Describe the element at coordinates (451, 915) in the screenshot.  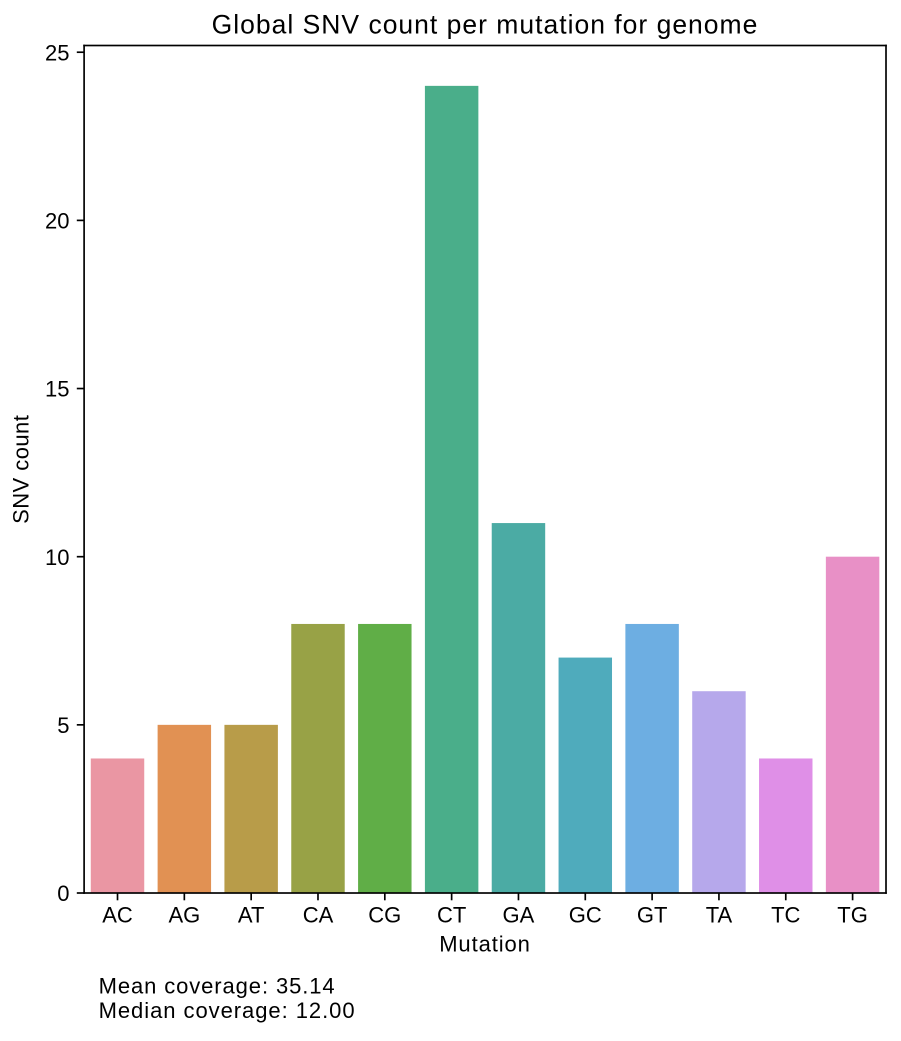
I see `svg-text: CT` at that location.